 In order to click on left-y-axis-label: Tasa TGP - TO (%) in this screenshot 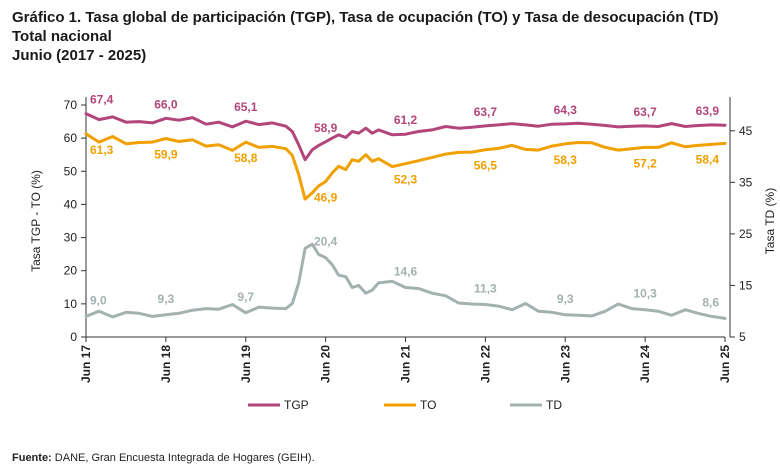, I will do `click(36, 221)`.